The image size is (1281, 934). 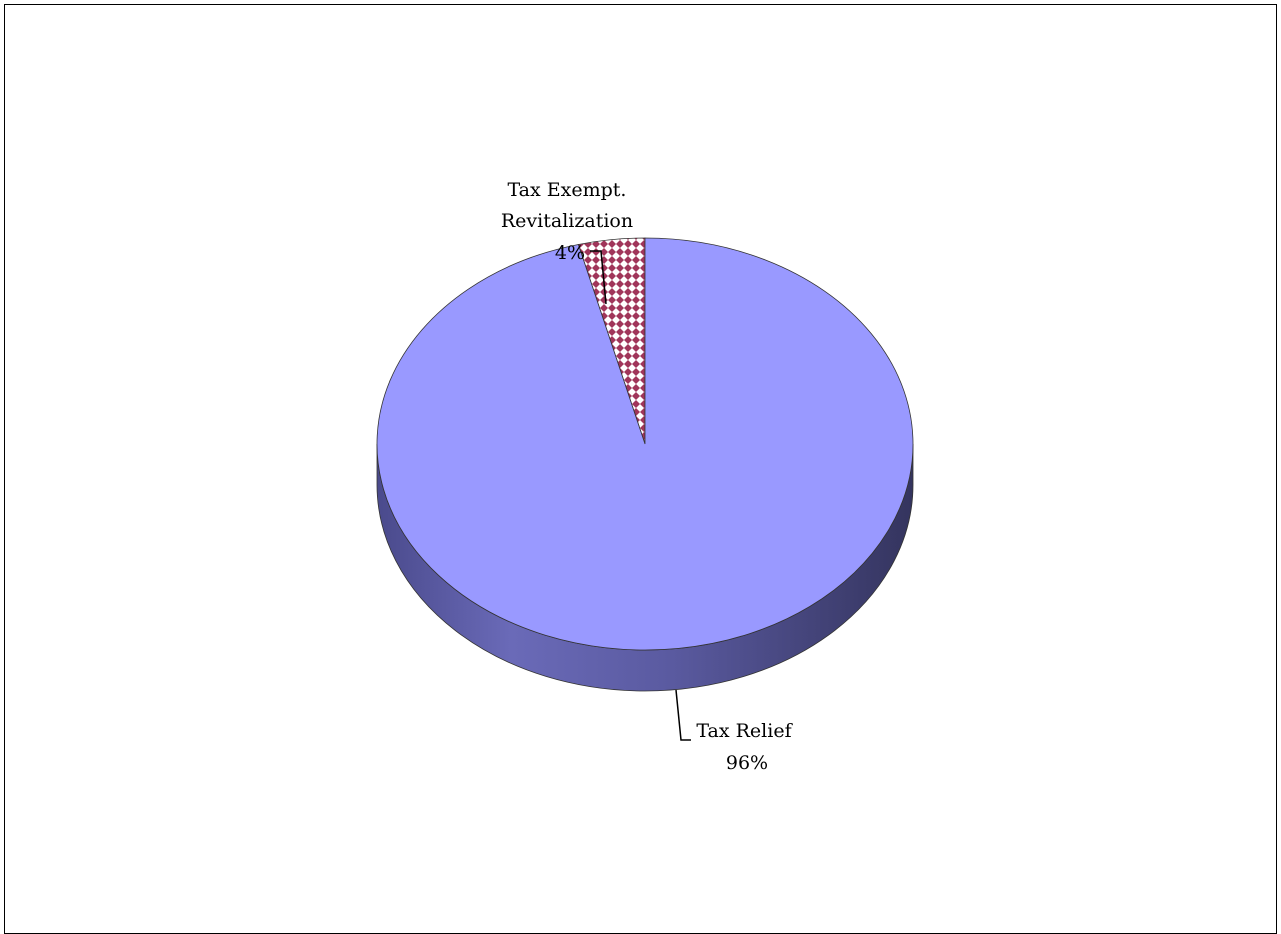 I want to click on slice-label-tax-relief-line1: Tax Relief, so click(x=744, y=731).